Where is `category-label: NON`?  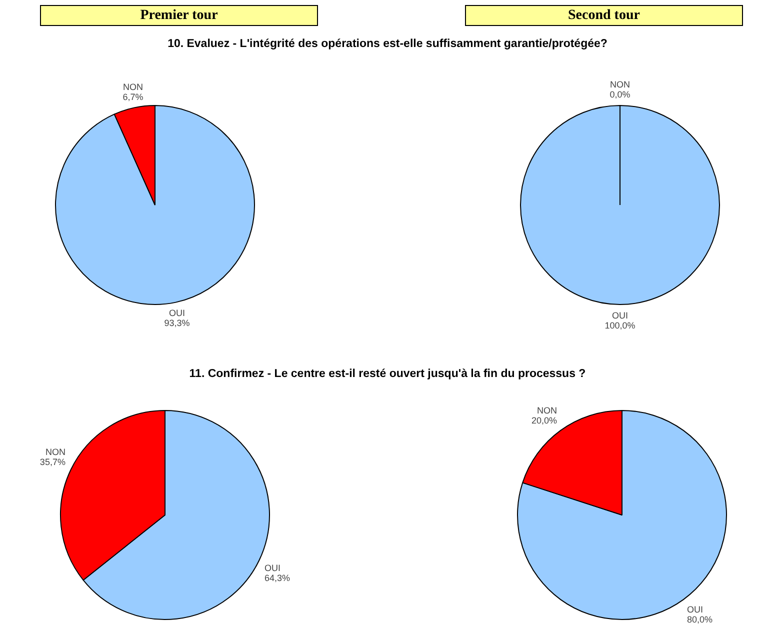 category-label: NON is located at coordinates (620, 85).